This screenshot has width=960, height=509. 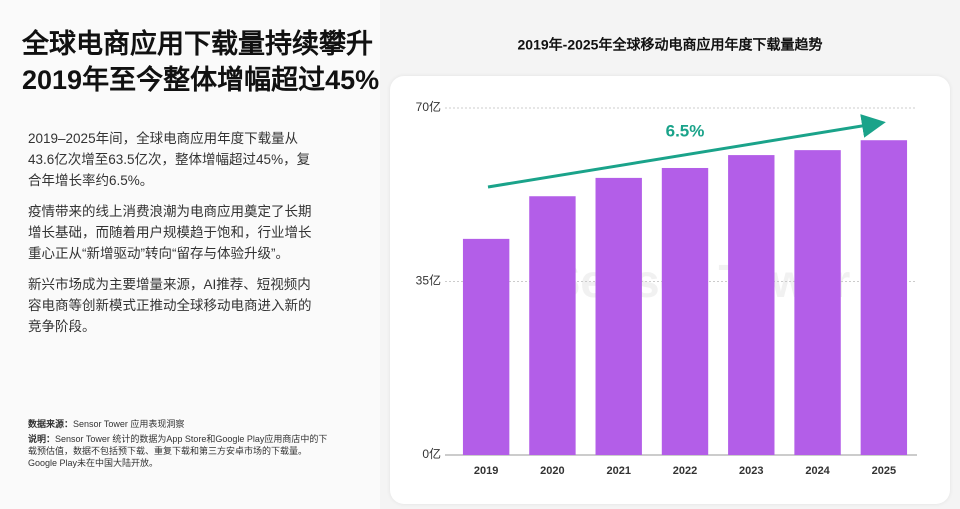 I want to click on trend-arrow, so click(x=686, y=151).